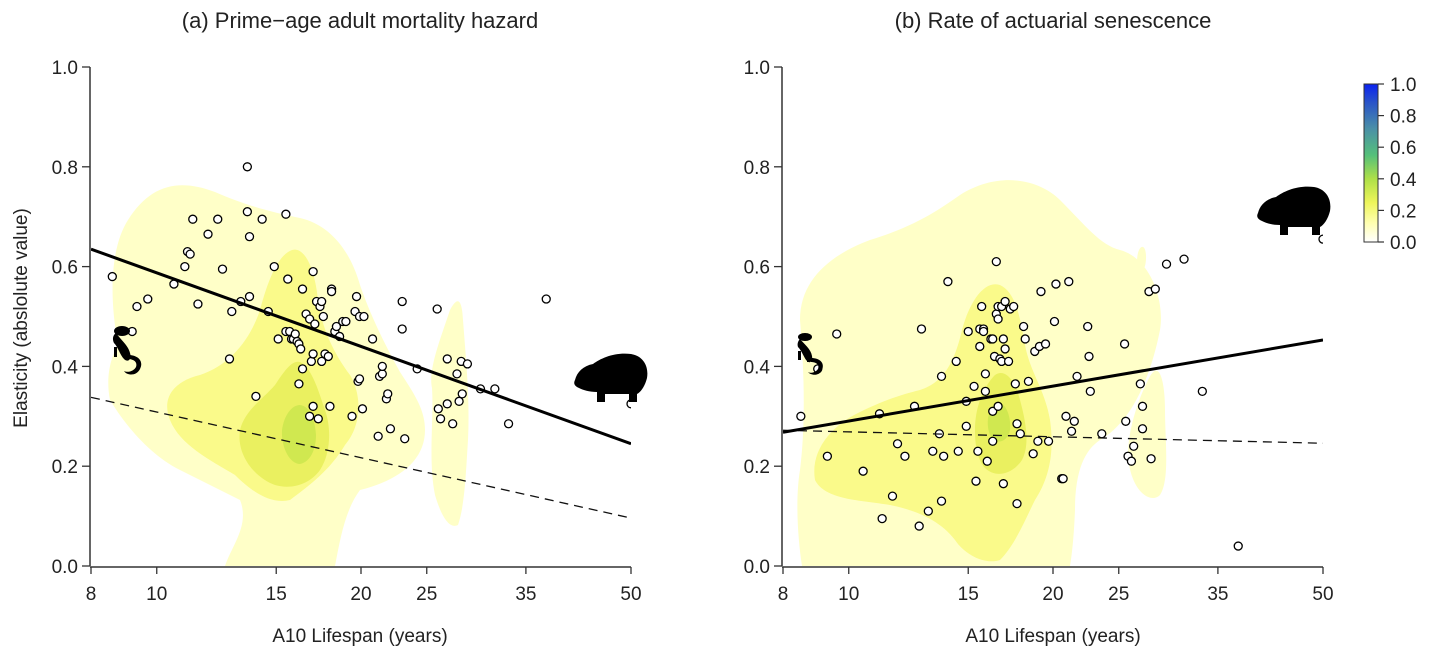  Describe the element at coordinates (360, 20) in the screenshot. I see `panel-a-title: (a) Prime−age adult mortality hazard` at that location.